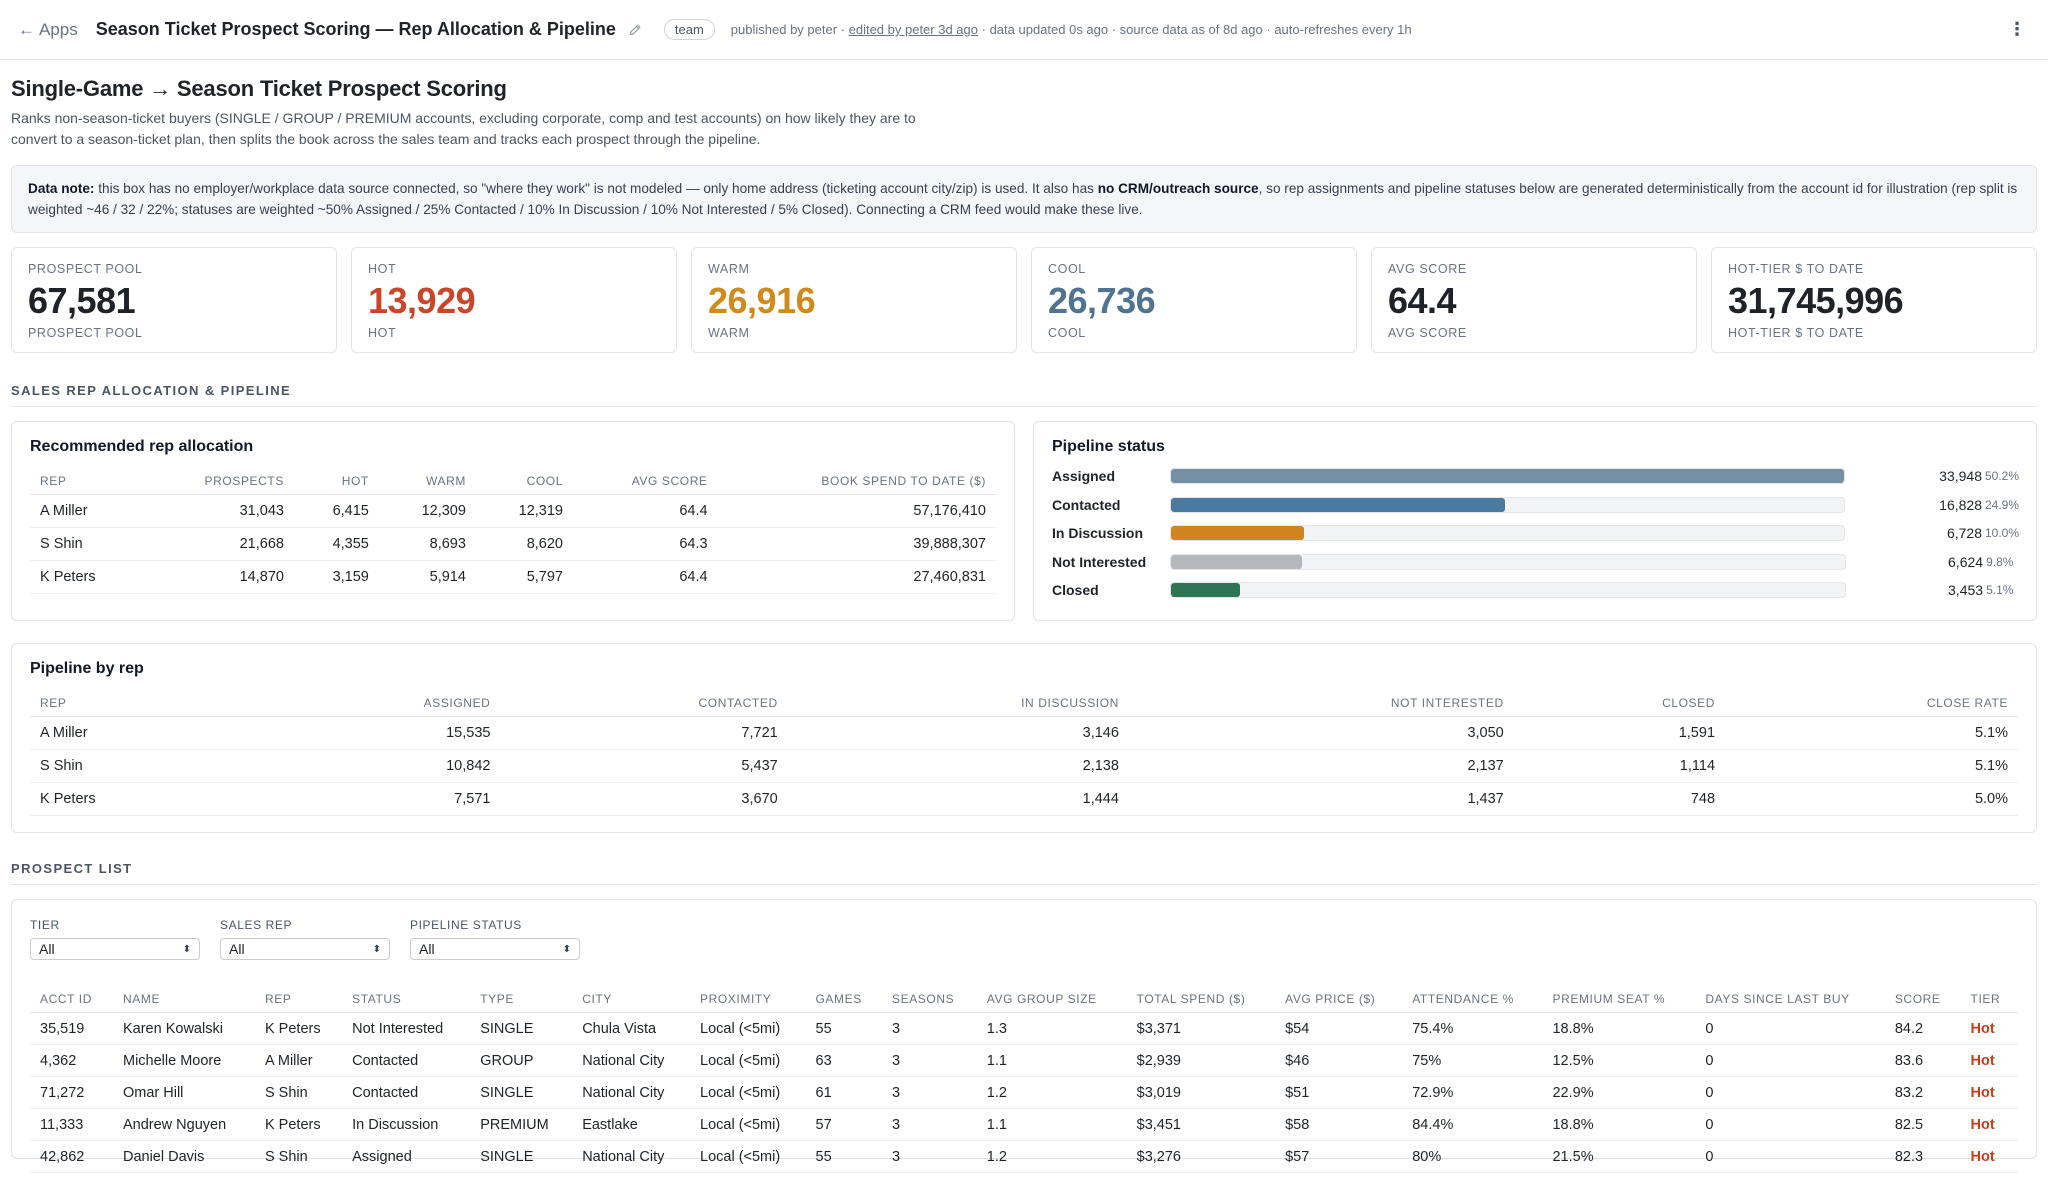 The width and height of the screenshot is (2048, 1184). Describe the element at coordinates (1339, 998) in the screenshot. I see `prospect-col-header: AVG PRICE ($)` at that location.